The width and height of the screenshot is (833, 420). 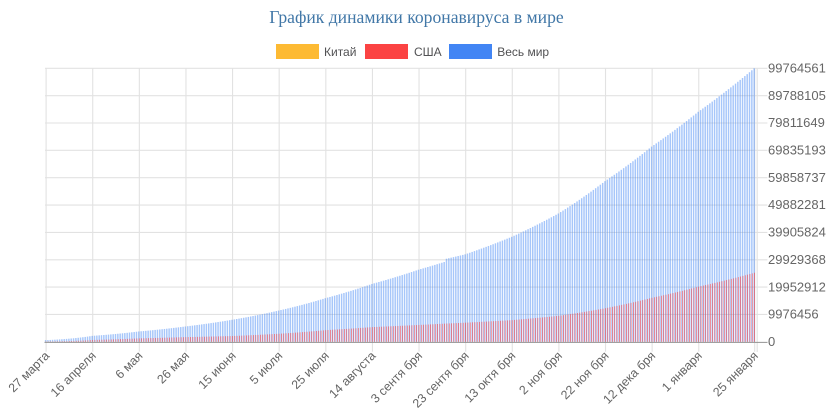 What do you see at coordinates (771, 341) in the screenshot?
I see `svg-text: 0` at bounding box center [771, 341].